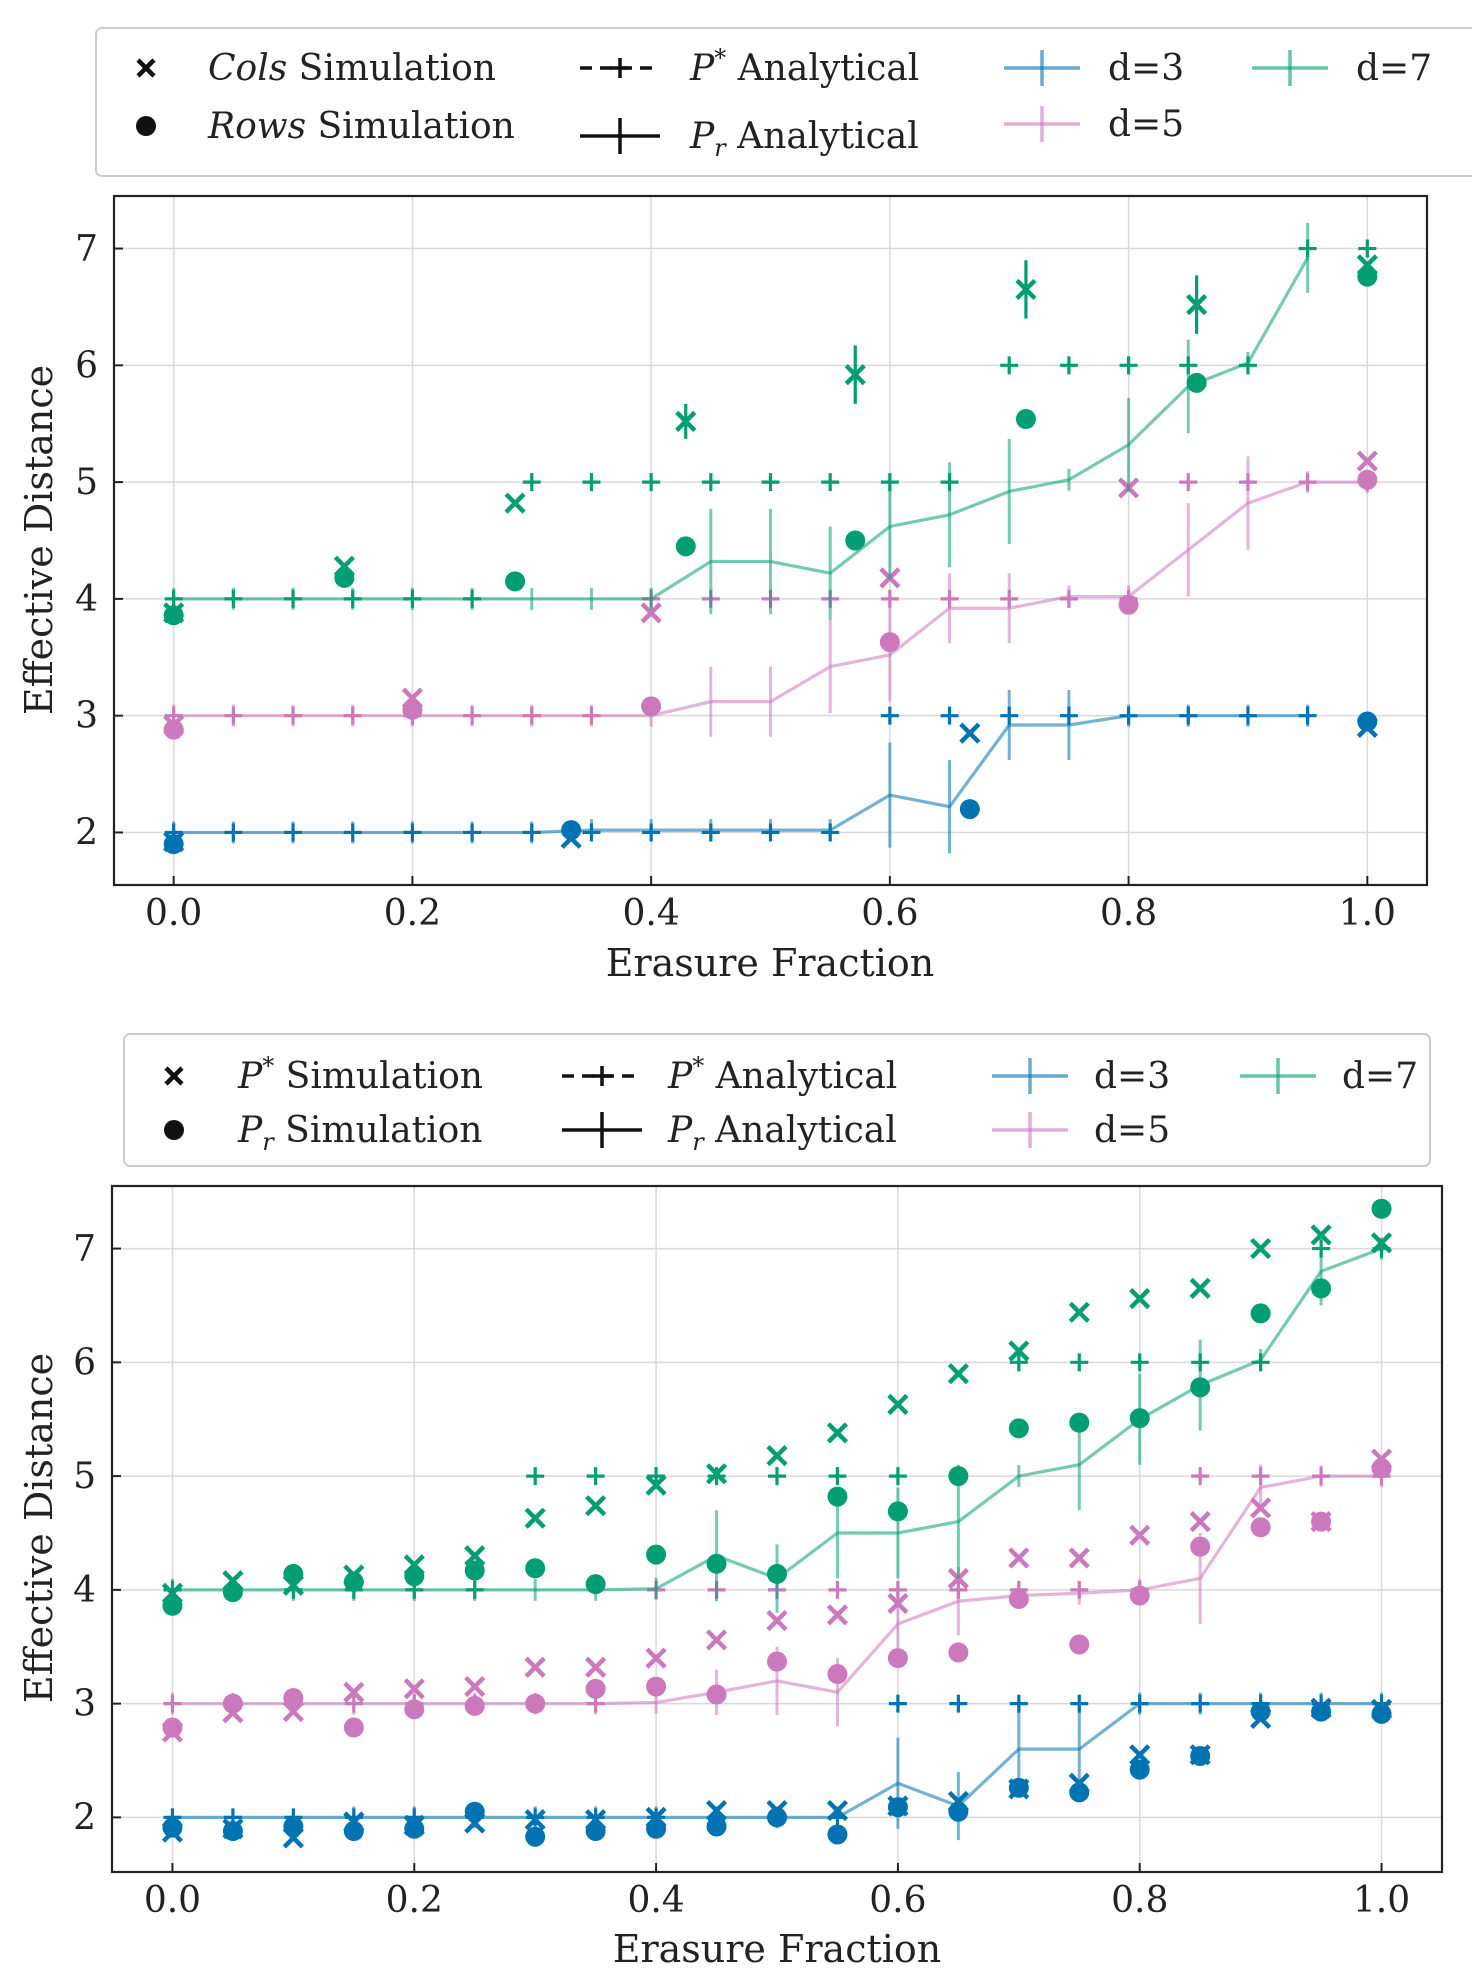 This screenshot has height=1974, width=1472. I want to click on legend-label-sup: *, so click(720, 58).